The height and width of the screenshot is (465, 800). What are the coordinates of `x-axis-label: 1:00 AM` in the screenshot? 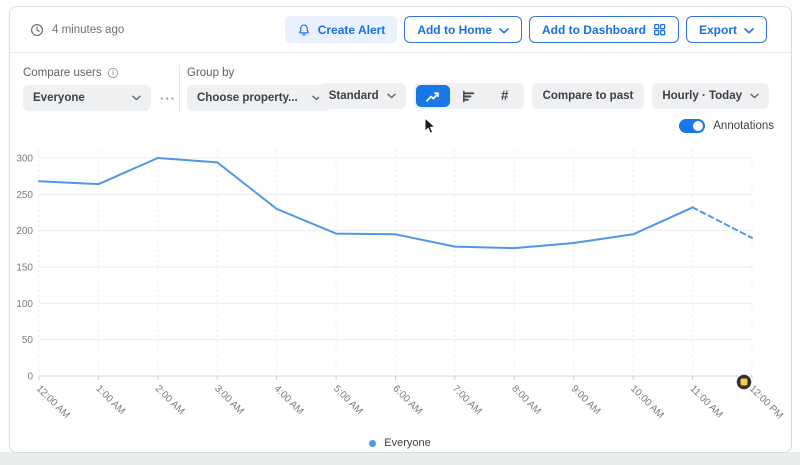 It's located at (110, 400).